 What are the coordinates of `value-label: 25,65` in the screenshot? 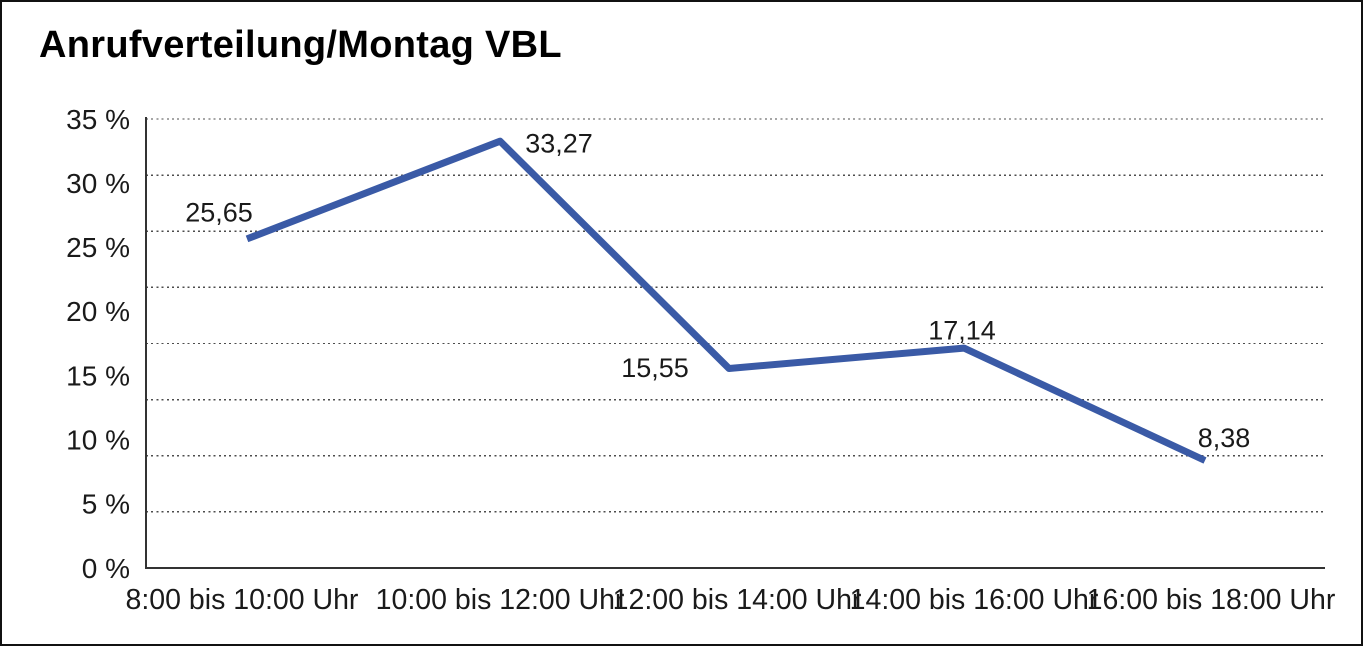 It's located at (219, 212).